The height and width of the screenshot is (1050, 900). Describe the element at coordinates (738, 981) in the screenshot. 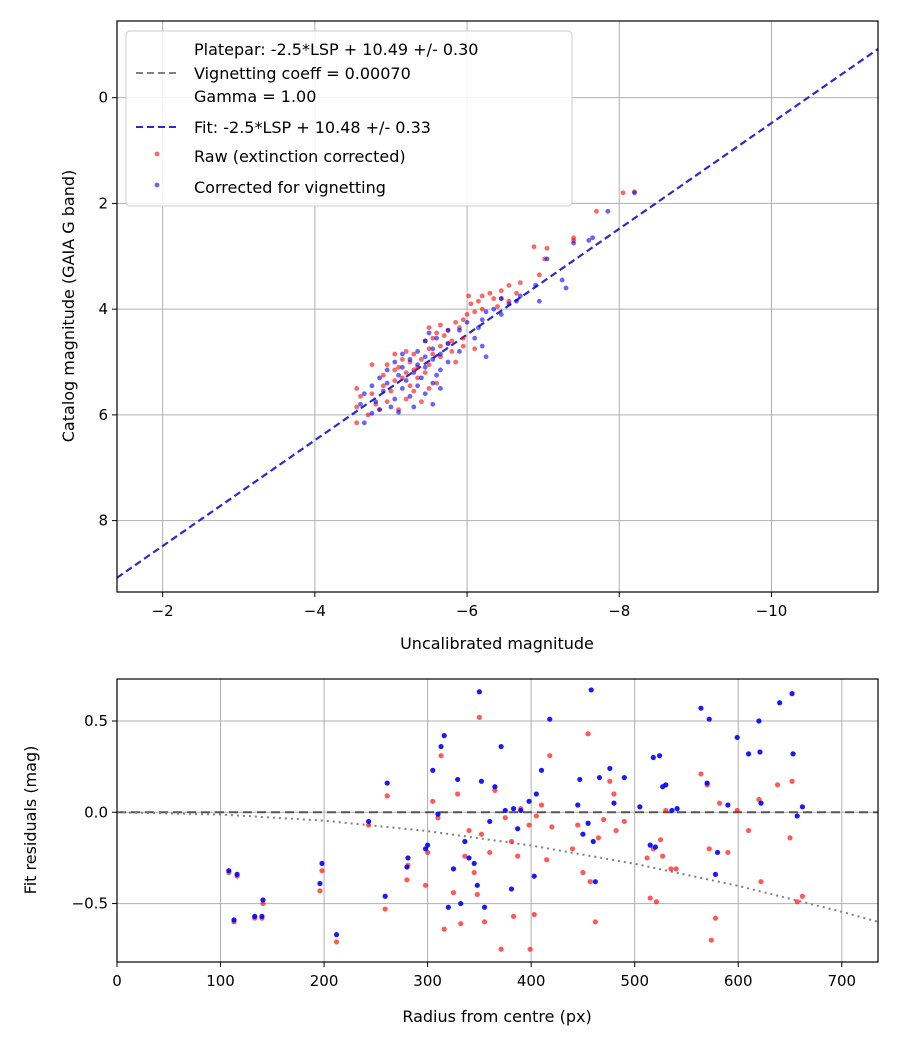

I see `bottom-x-tick-label: 600` at that location.